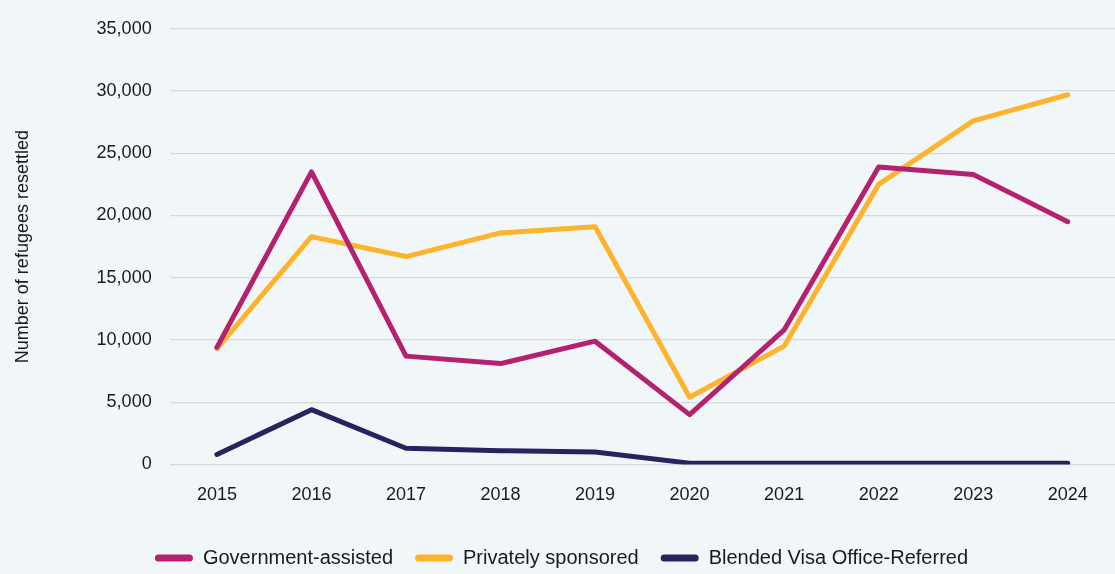 This screenshot has width=1115, height=574. I want to click on legend-label: Blended Visa Office-Referred, so click(838, 556).